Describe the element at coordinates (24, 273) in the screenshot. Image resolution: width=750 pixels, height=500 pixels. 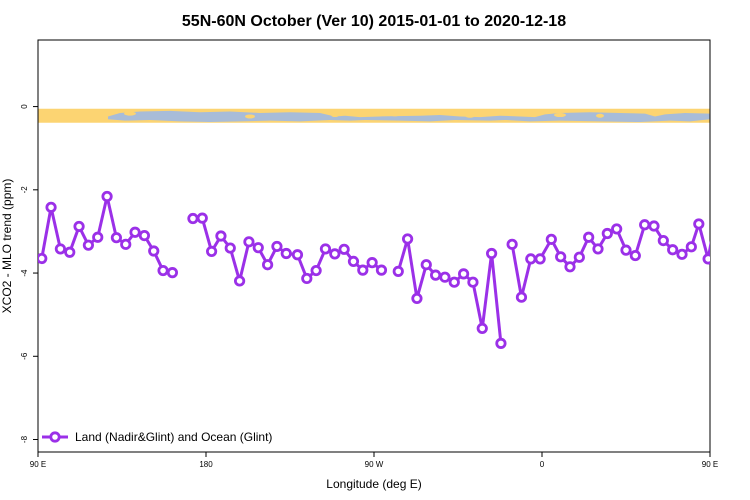
I see `y-tick-label: -4` at that location.